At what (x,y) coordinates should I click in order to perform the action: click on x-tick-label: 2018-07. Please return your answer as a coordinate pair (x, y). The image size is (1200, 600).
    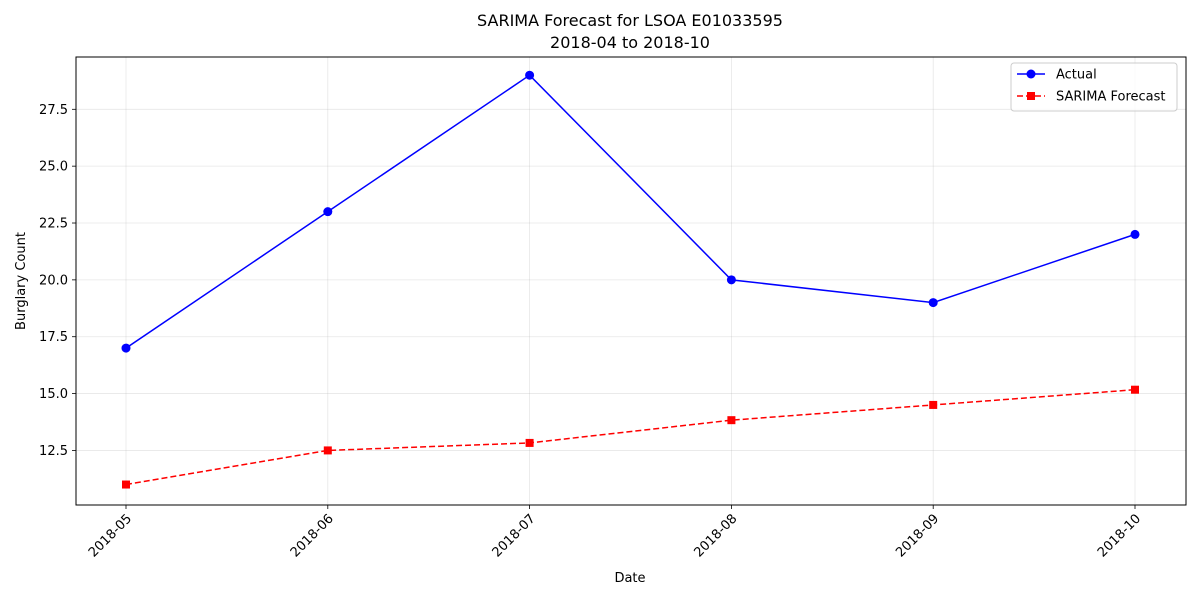
    Looking at the image, I should click on (514, 535).